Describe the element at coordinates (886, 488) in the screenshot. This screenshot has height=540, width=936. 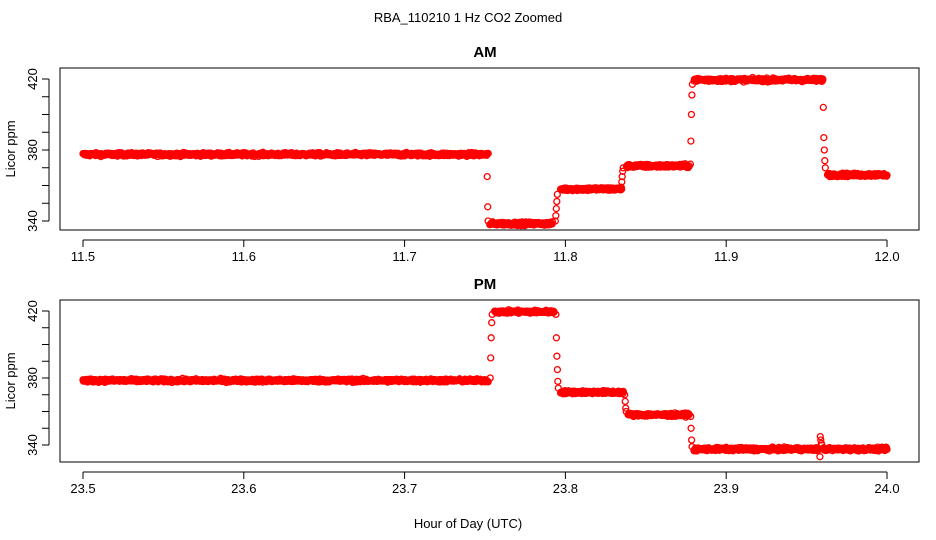
I see `pm-x-tick-label: 24.0` at that location.